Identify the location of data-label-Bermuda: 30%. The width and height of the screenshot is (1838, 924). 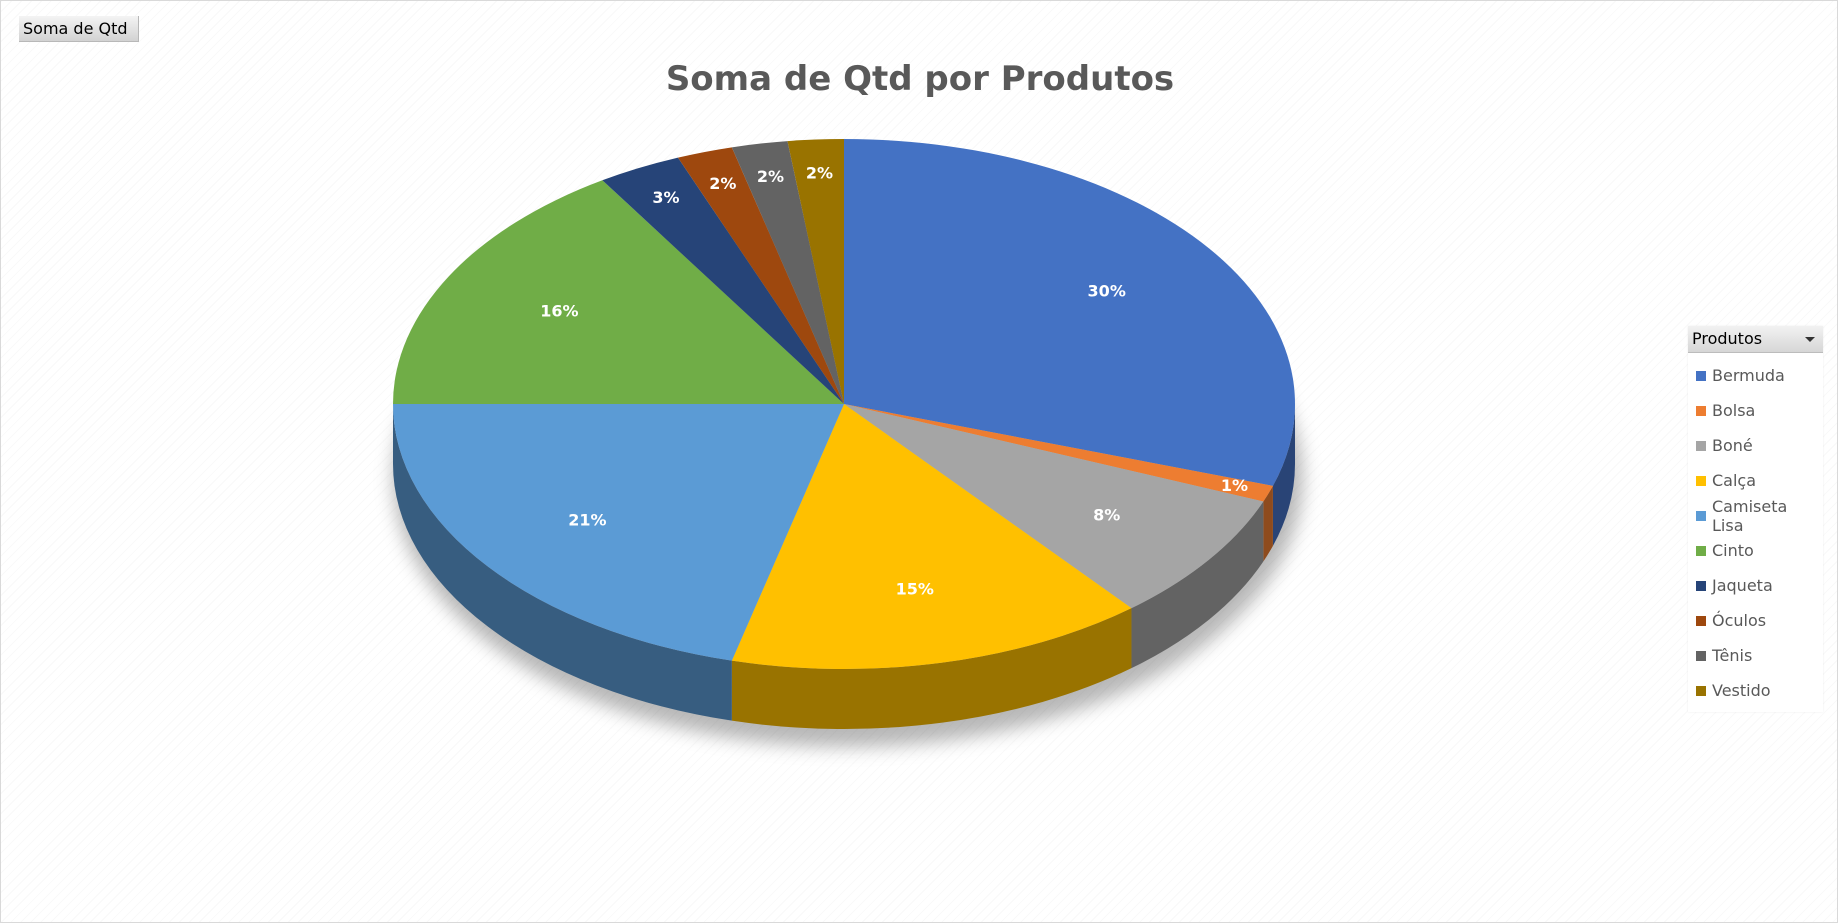
(1107, 290).